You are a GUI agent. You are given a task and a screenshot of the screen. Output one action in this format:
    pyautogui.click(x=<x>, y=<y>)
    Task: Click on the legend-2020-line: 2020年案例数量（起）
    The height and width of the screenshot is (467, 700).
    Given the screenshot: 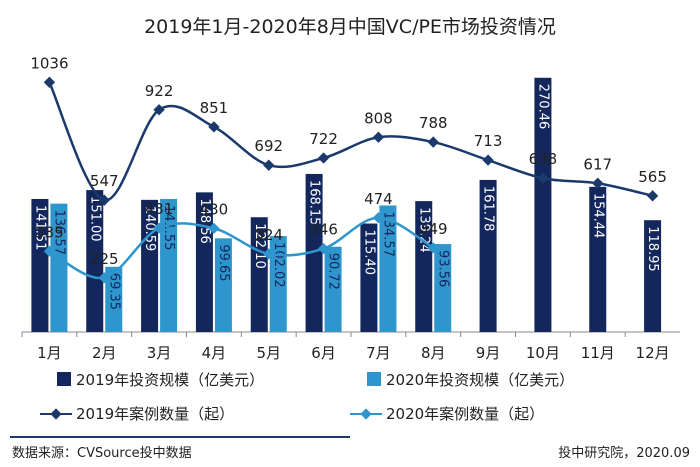 What is the action you would take?
    pyautogui.click(x=465, y=414)
    